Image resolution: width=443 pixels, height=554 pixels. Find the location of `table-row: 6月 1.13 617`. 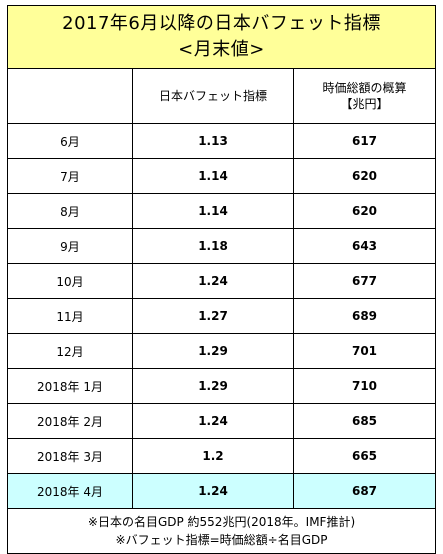

table-row: 6月 1.13 617 is located at coordinates (222, 141).